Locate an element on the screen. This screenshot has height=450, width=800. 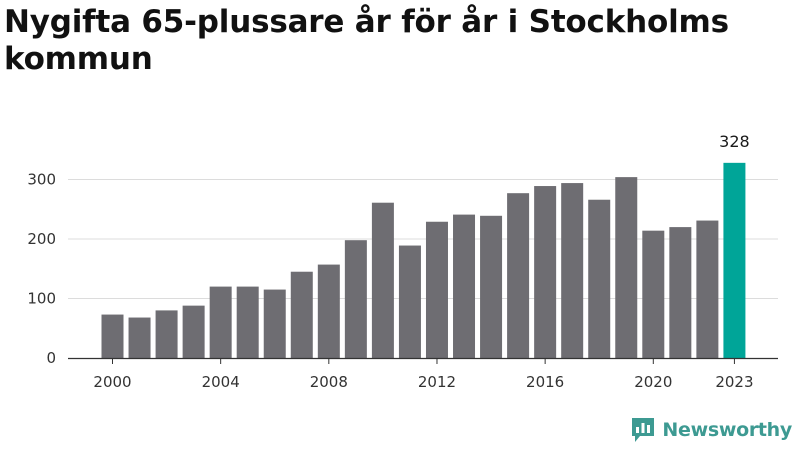
y-tick-label-200: 200 is located at coordinates (41, 239).